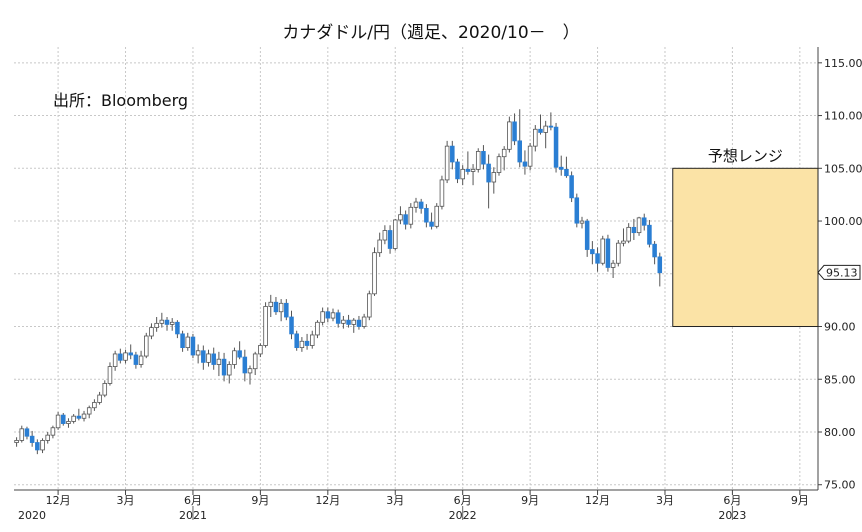  What do you see at coordinates (843, 116) in the screenshot?
I see `y-tick-label: 110.00` at bounding box center [843, 116].